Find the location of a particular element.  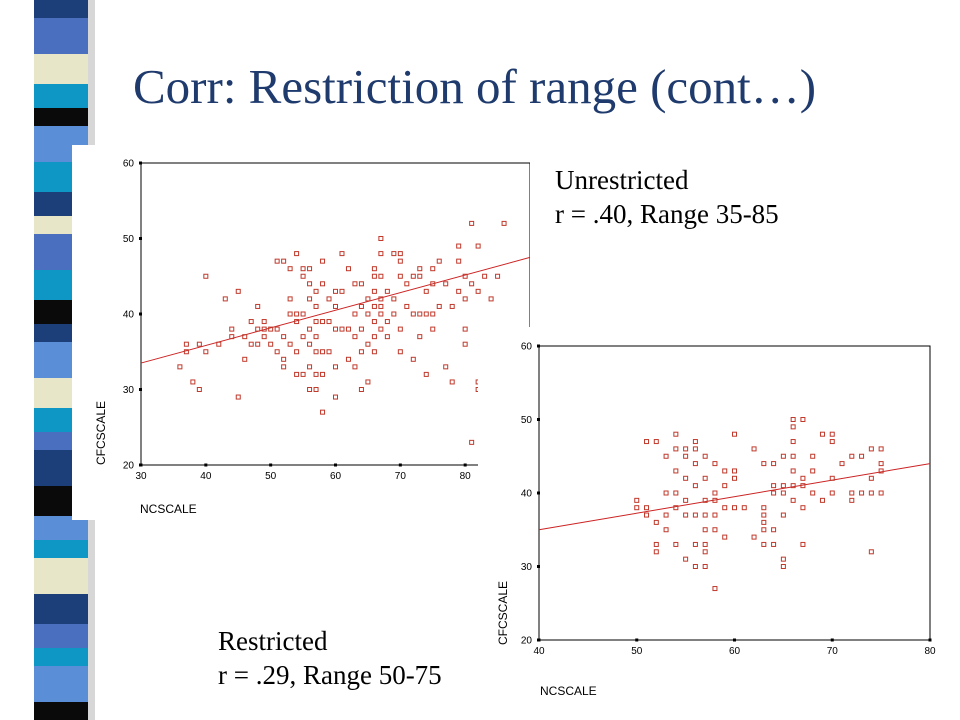

x-axis-label: NCSCALE is located at coordinates (168, 509).